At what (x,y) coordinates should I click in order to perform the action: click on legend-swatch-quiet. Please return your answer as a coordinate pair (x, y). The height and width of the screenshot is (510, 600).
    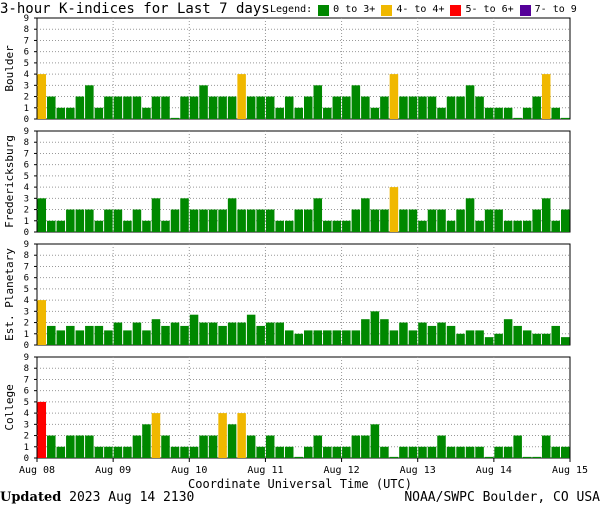
    Looking at the image, I should click on (324, 10).